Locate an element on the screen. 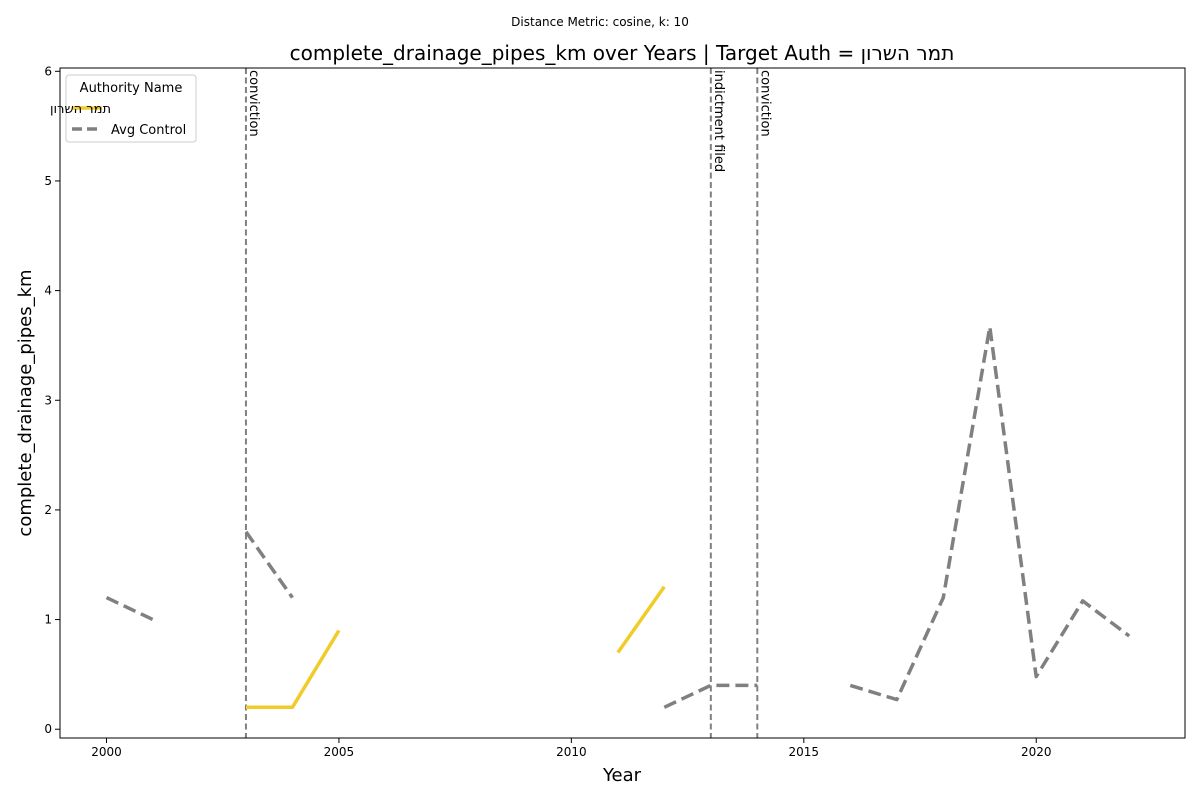 The image size is (1200, 800). x-tick-label: 2005 is located at coordinates (339, 752).